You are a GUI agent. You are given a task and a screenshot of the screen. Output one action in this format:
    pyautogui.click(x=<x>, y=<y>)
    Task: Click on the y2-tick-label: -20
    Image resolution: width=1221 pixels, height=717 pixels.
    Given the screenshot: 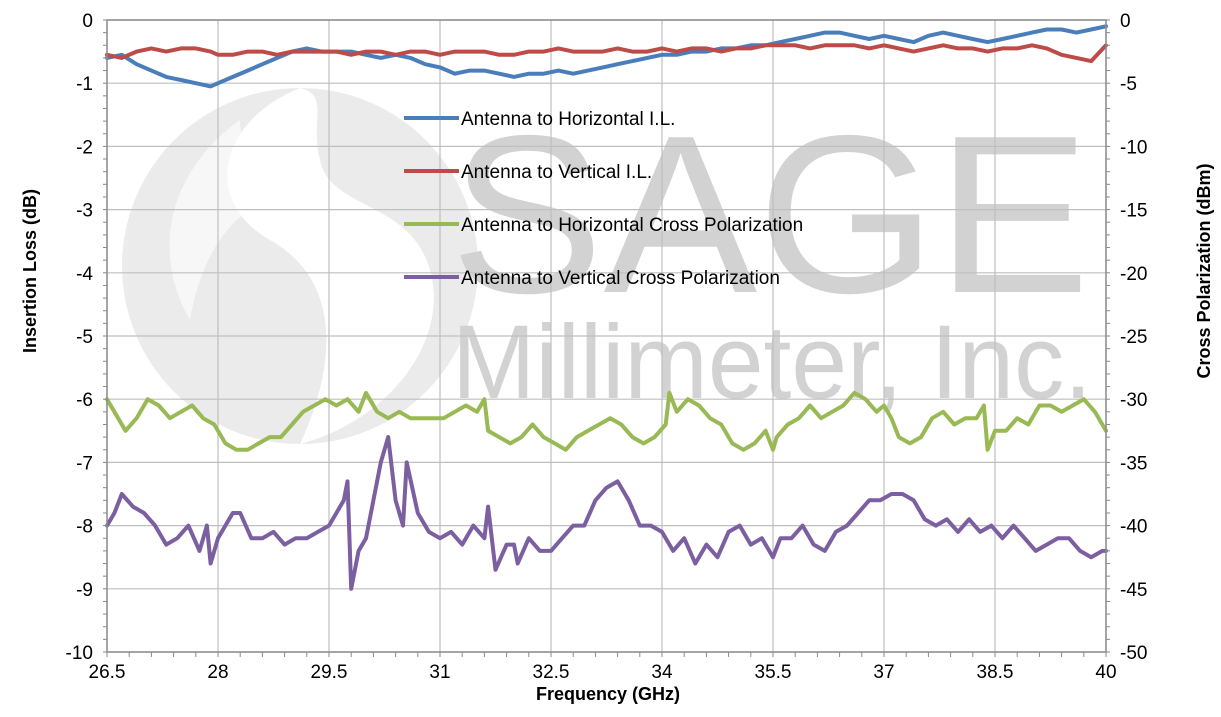 What is the action you would take?
    pyautogui.click(x=1133, y=274)
    